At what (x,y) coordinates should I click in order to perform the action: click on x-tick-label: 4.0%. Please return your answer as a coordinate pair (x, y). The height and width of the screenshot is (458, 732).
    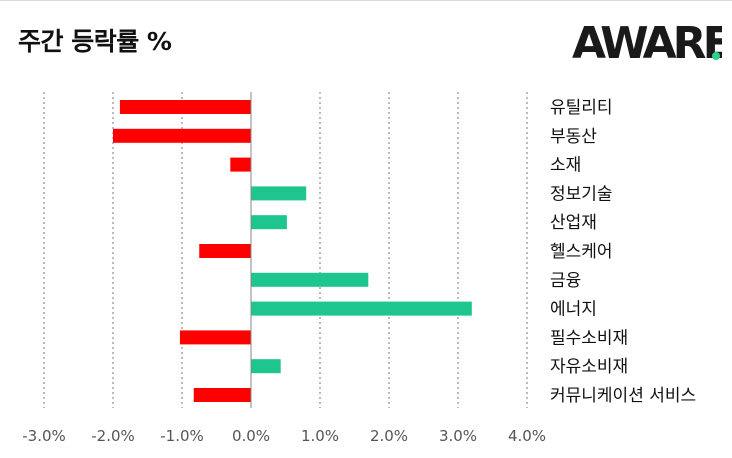
    Looking at the image, I should click on (527, 436).